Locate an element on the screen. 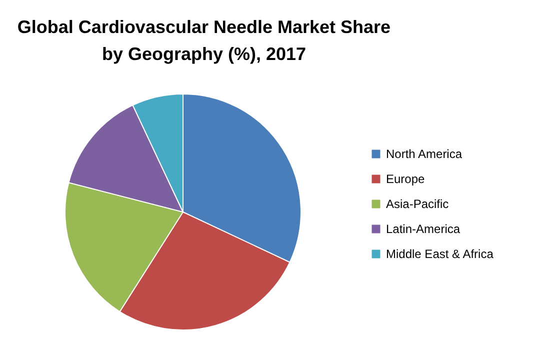 This screenshot has height=341, width=540. legend-label: Latin-America is located at coordinates (423, 229).